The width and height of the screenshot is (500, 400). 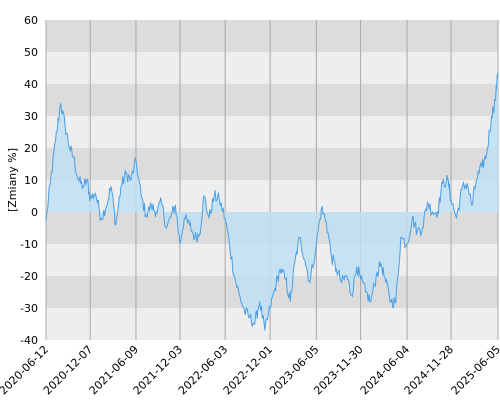 I want to click on y-axis-ticks: -40 -30 -20 -10 0 10 20 30 40 50 60, so click(x=29, y=180).